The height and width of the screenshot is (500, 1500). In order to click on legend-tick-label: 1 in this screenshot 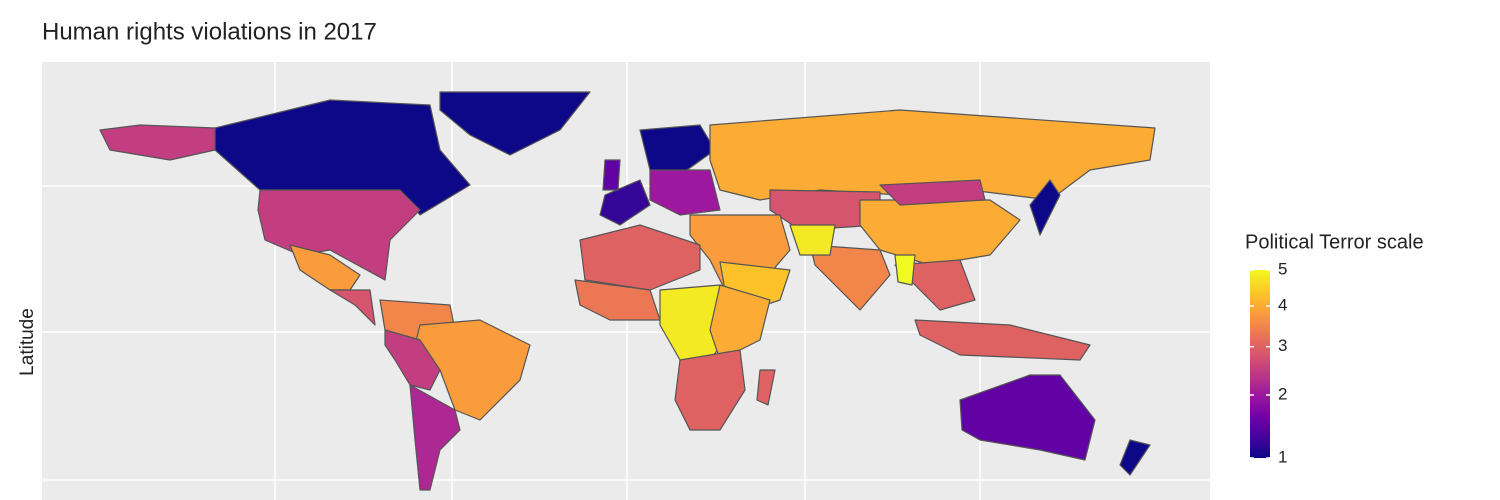, I will do `click(1282, 456)`.